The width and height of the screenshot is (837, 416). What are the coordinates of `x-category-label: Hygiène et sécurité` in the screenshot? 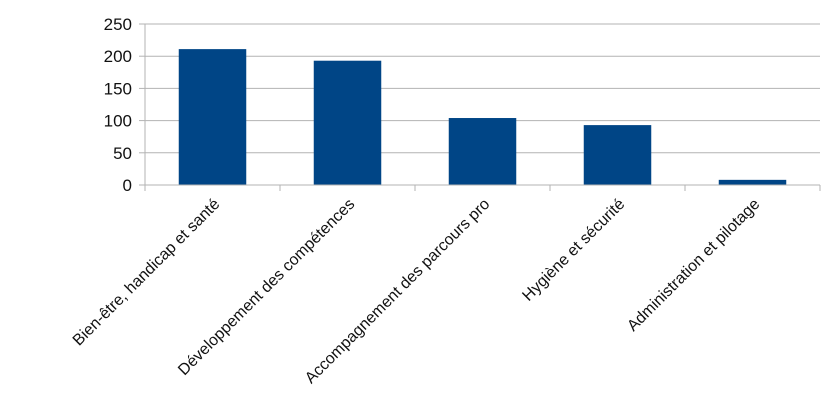 It's located at (573, 250).